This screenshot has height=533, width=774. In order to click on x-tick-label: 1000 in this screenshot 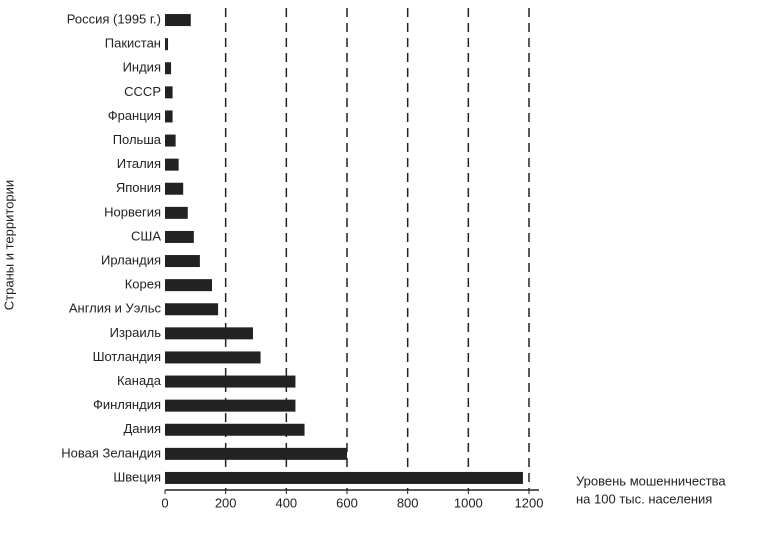, I will do `click(468, 502)`.